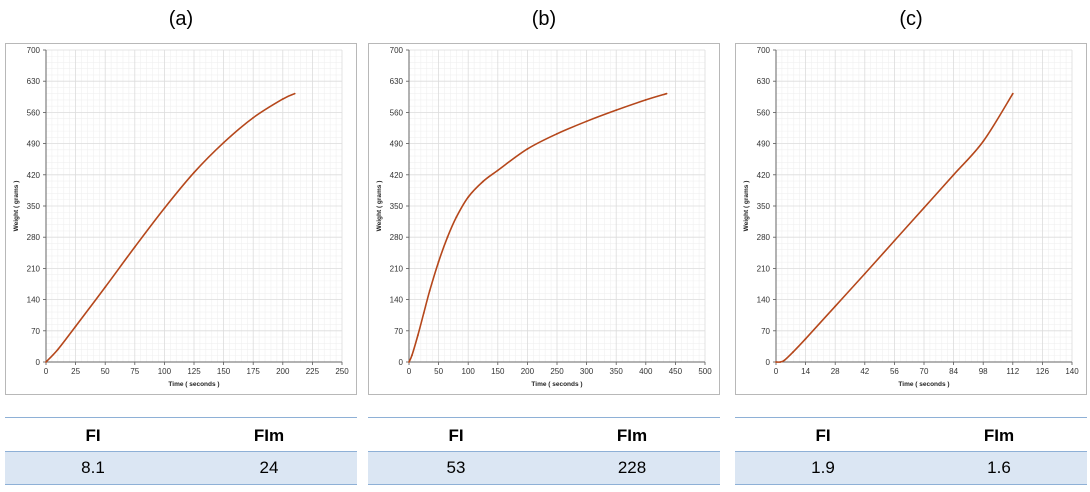 This screenshot has height=492, width=1090. Describe the element at coordinates (194, 371) in the screenshot. I see `x-tick-label: 125` at that location.